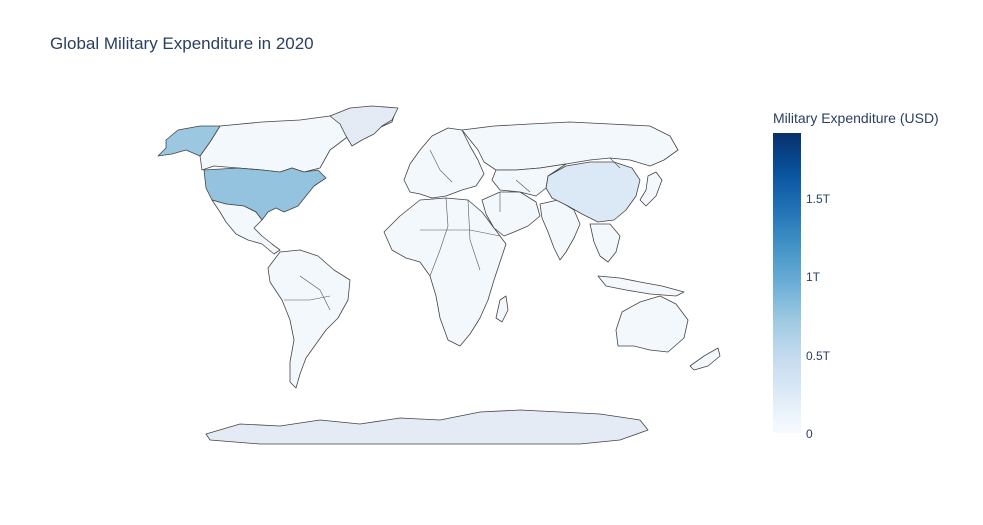  What do you see at coordinates (818, 199) in the screenshot?
I see `colorbar-tick-label: 1.5T` at bounding box center [818, 199].